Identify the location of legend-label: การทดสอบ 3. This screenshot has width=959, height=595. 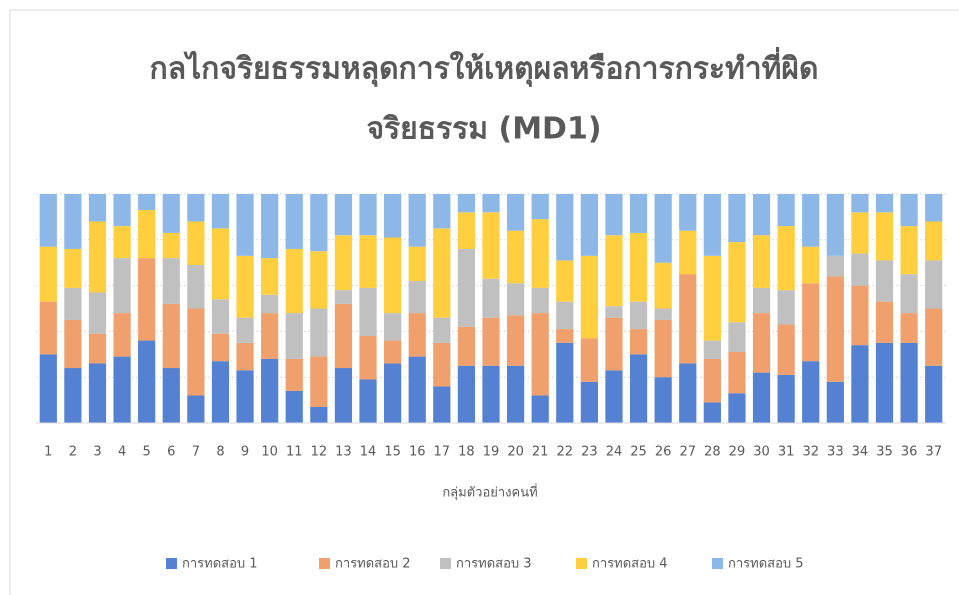
(494, 564).